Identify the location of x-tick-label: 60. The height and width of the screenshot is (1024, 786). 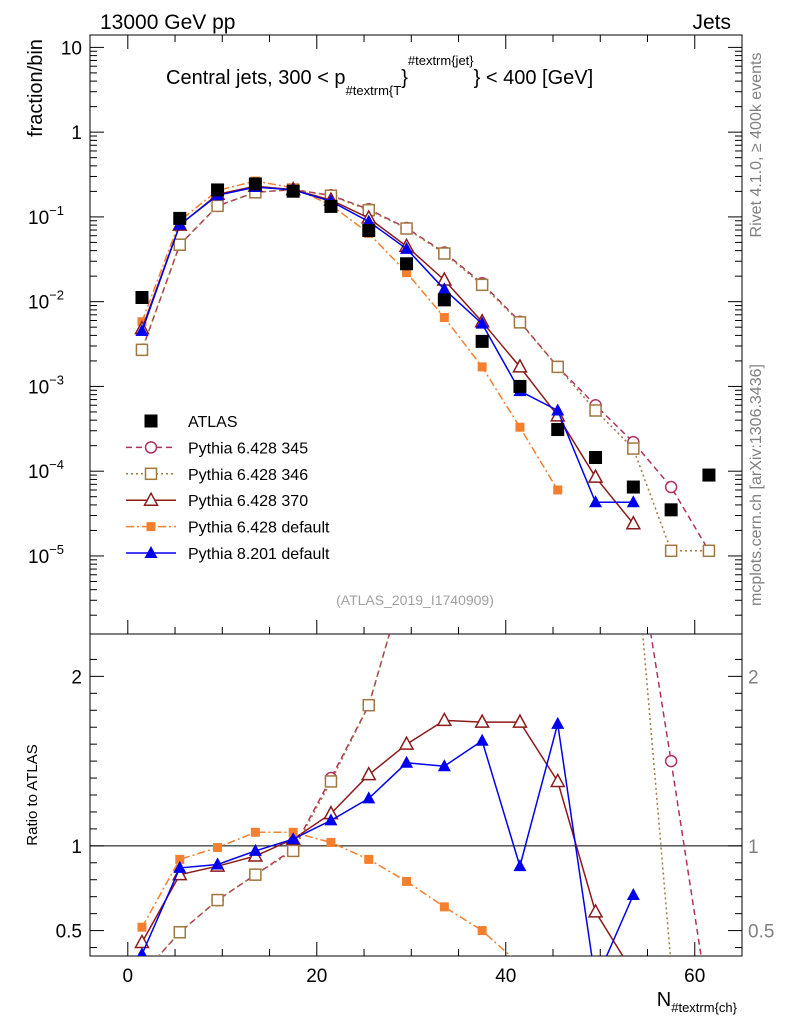
(694, 976).